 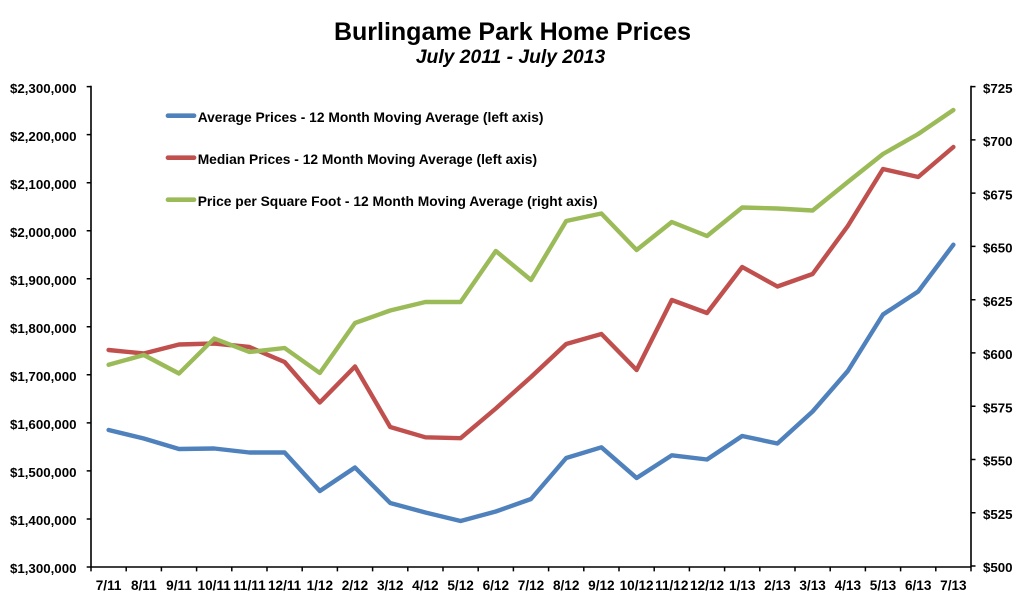 I want to click on svg-text: 10/12, so click(x=637, y=585).